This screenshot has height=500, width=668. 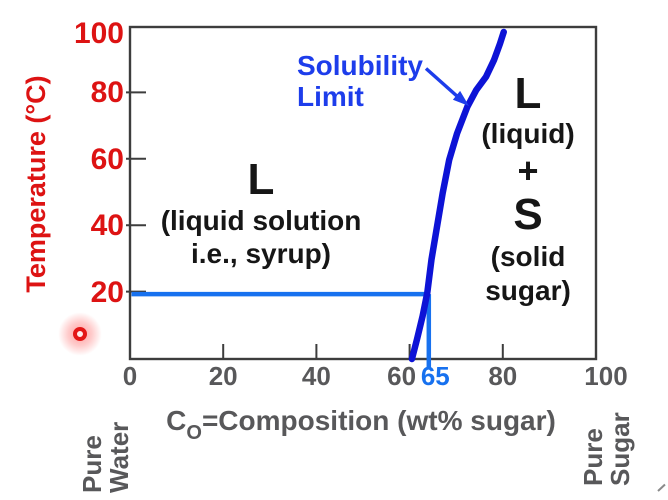 What do you see at coordinates (107, 292) in the screenshot?
I see `y-tick-label-20: 20` at bounding box center [107, 292].